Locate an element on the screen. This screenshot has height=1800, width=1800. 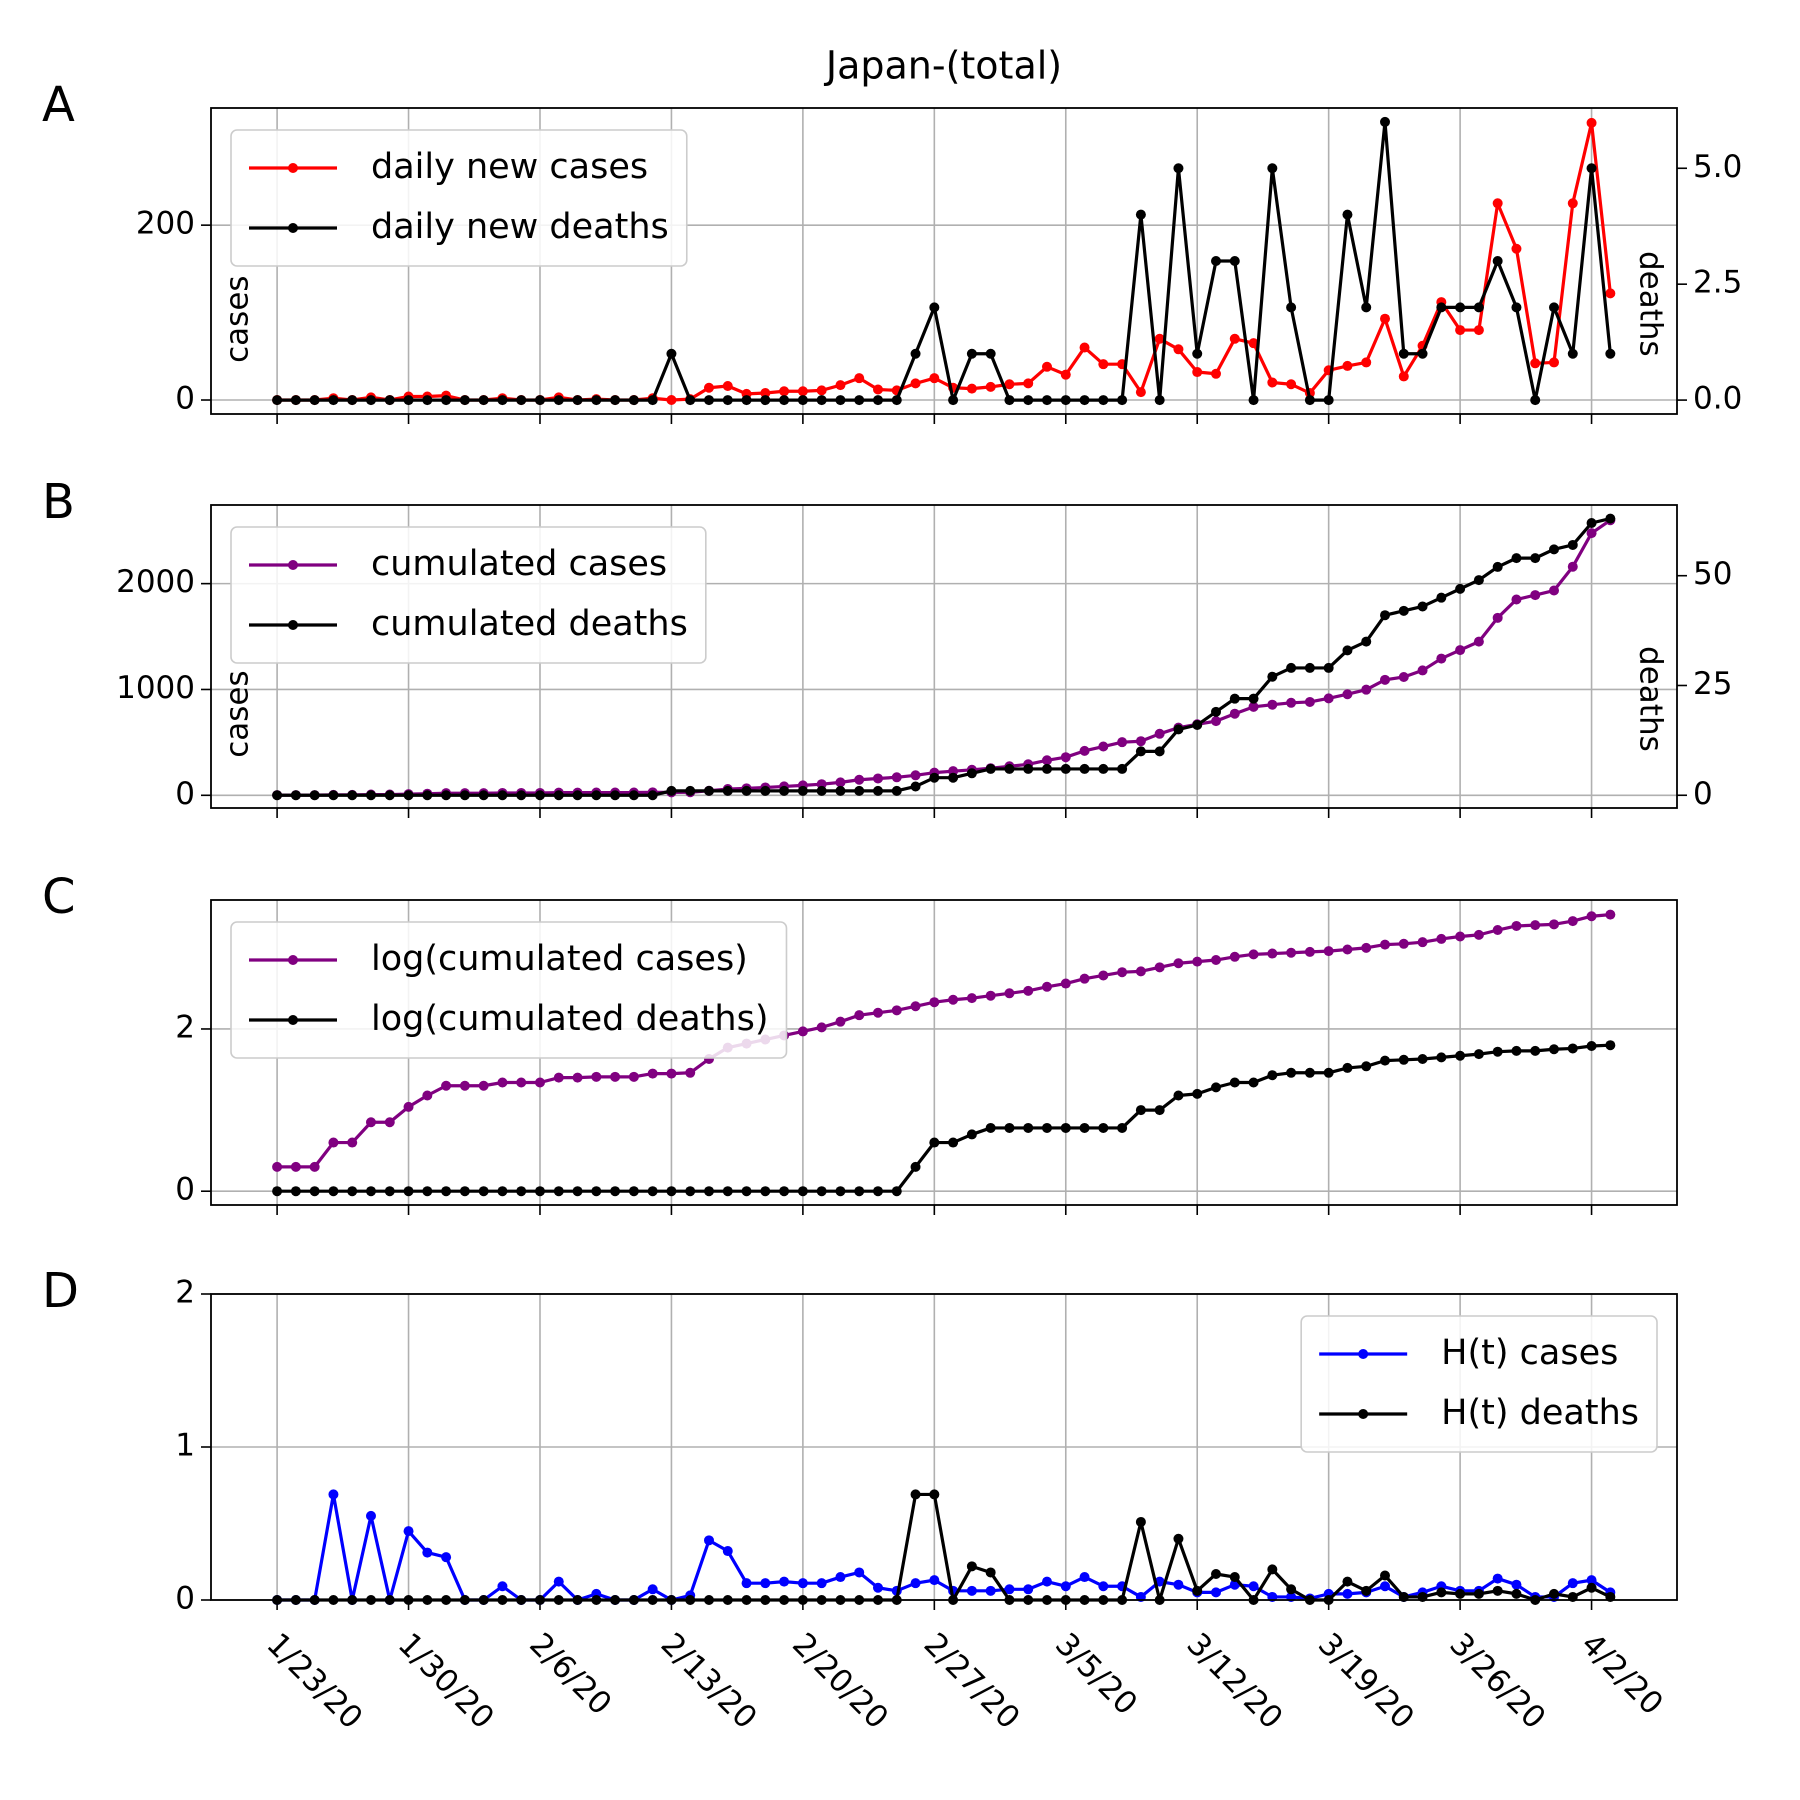
axes-frame is located at coordinates (944, 261).